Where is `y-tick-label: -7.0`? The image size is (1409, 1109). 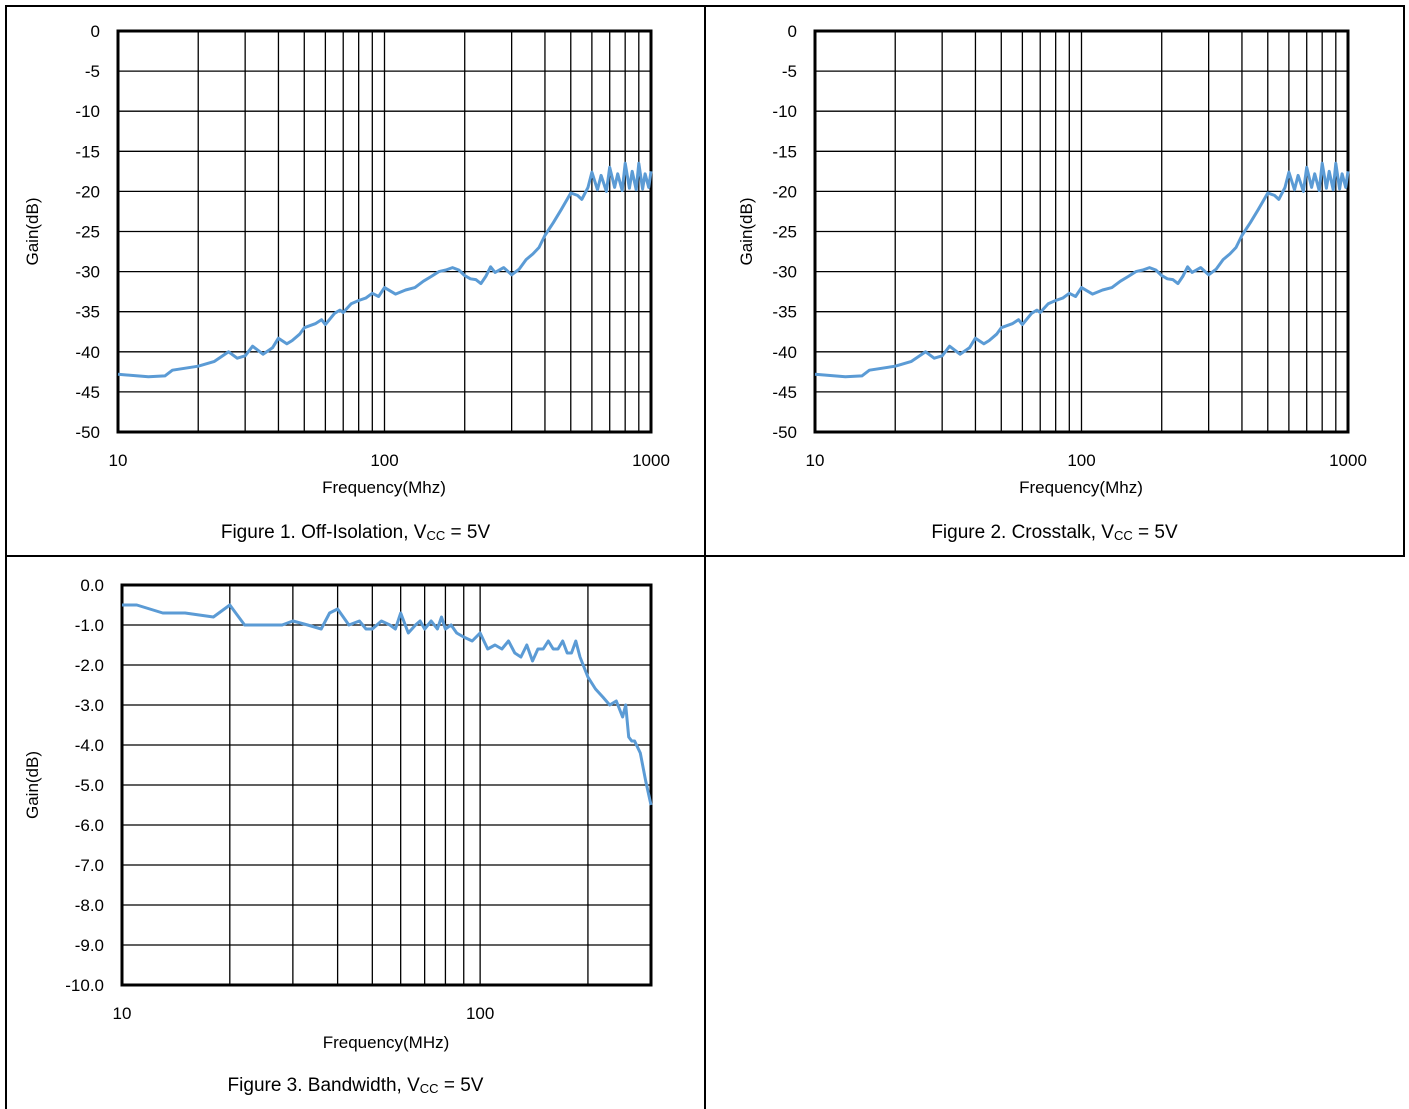 y-tick-label: -7.0 is located at coordinates (89, 865).